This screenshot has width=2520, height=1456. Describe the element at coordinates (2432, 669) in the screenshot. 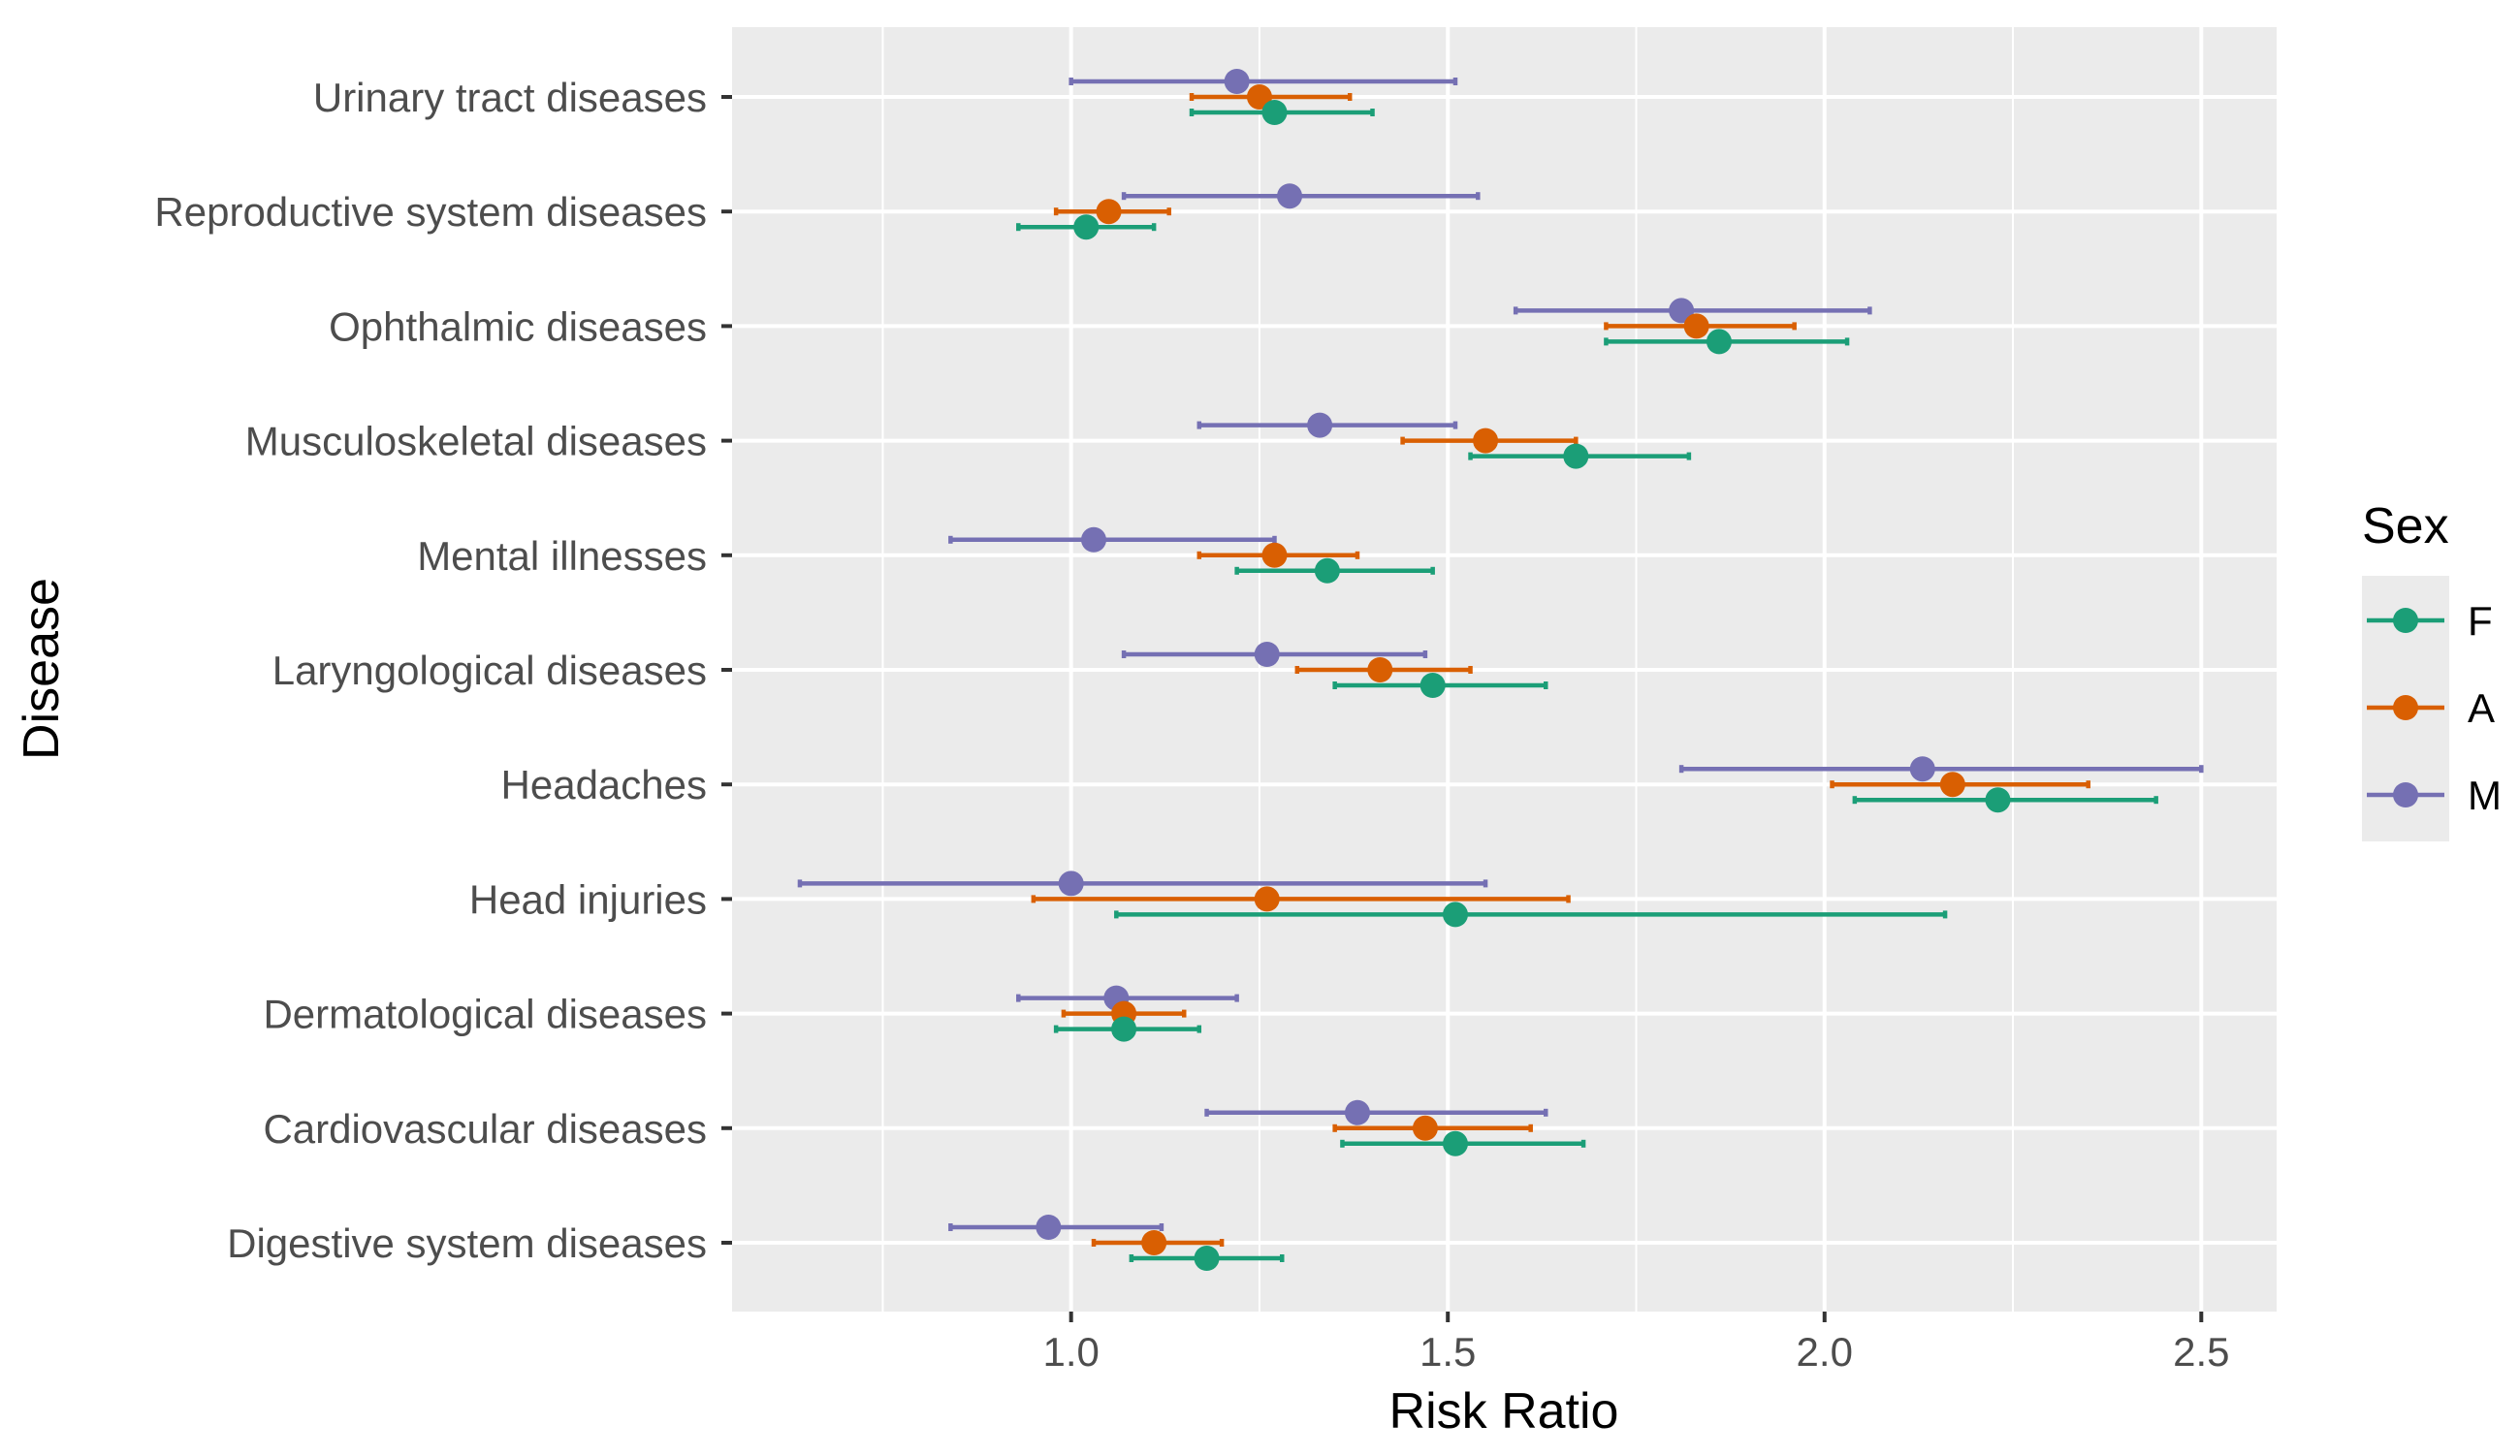

I see `legend: Sex FAM` at that location.